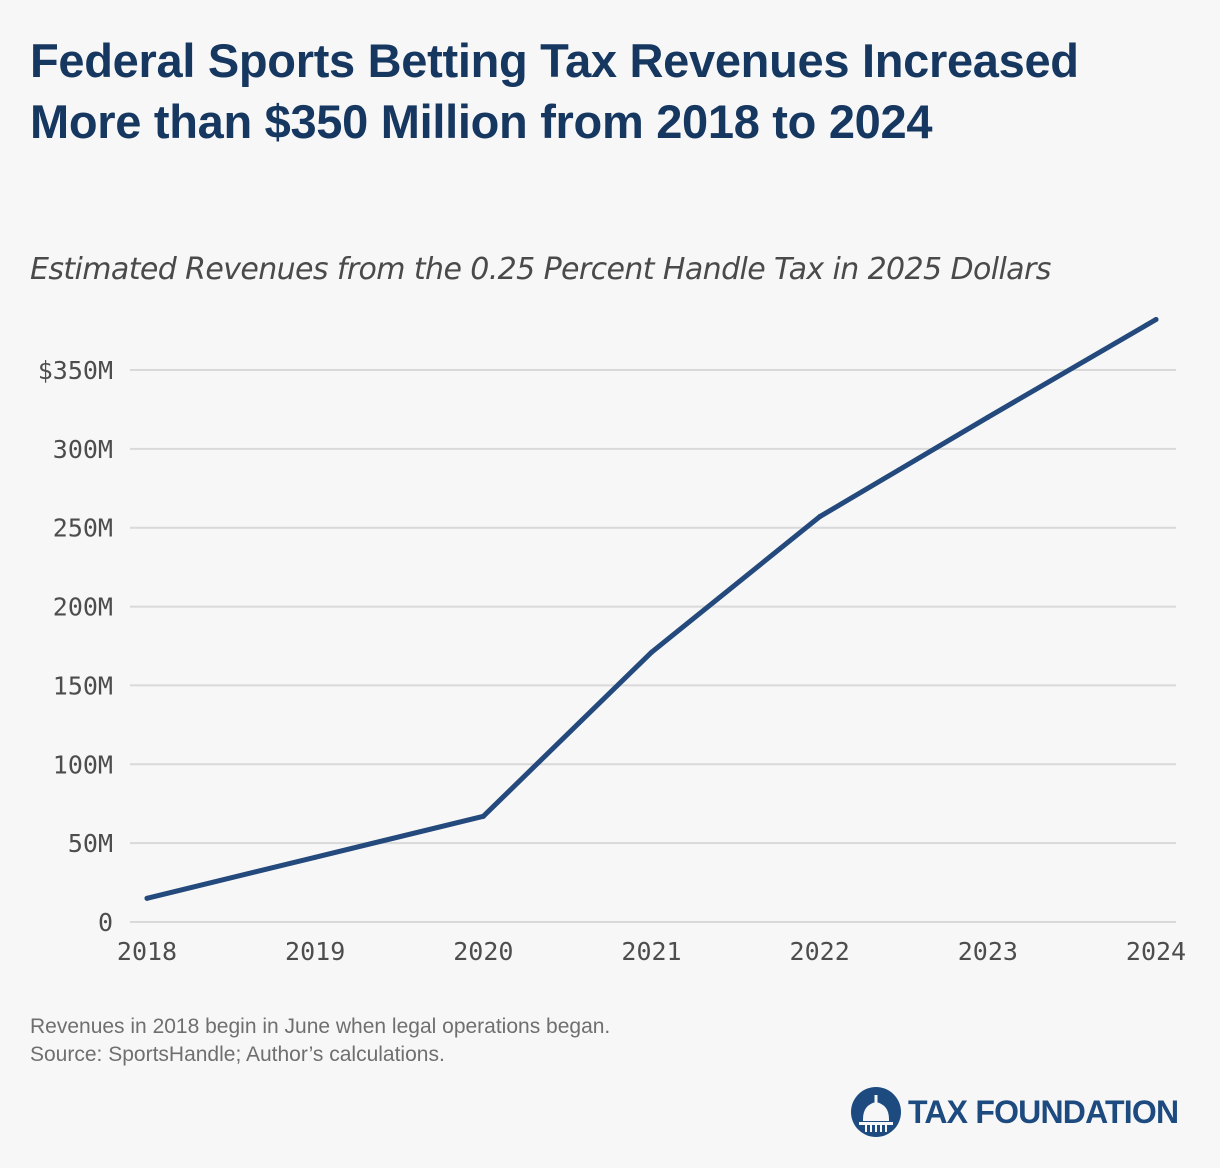 The width and height of the screenshot is (1220, 1168). Describe the element at coordinates (75, 370) in the screenshot. I see `y-tick-label: $350M` at that location.